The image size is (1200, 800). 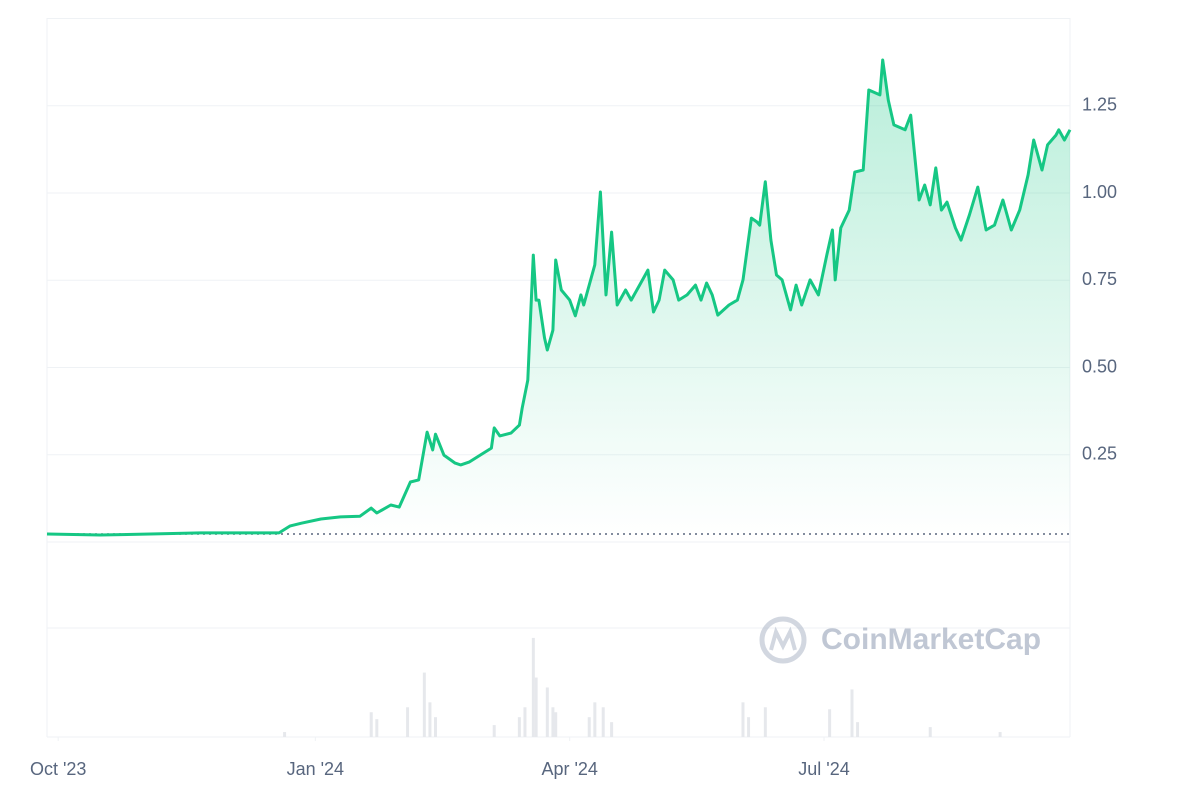 I want to click on x-tick-label: Oct '23, so click(x=58, y=769).